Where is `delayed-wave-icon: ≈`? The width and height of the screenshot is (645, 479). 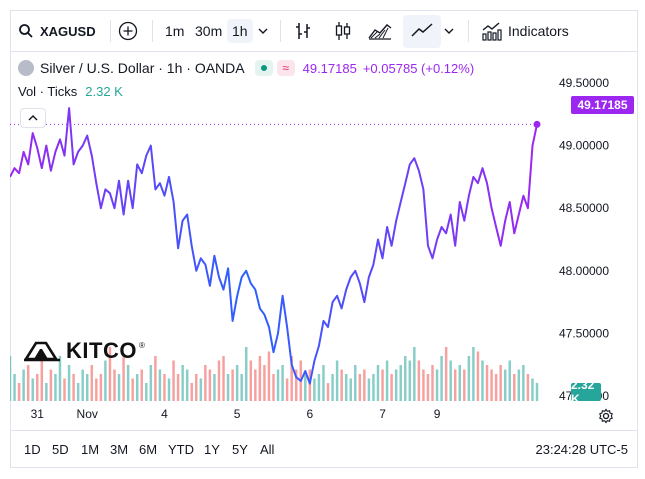
delayed-wave-icon: ≈ is located at coordinates (285, 68).